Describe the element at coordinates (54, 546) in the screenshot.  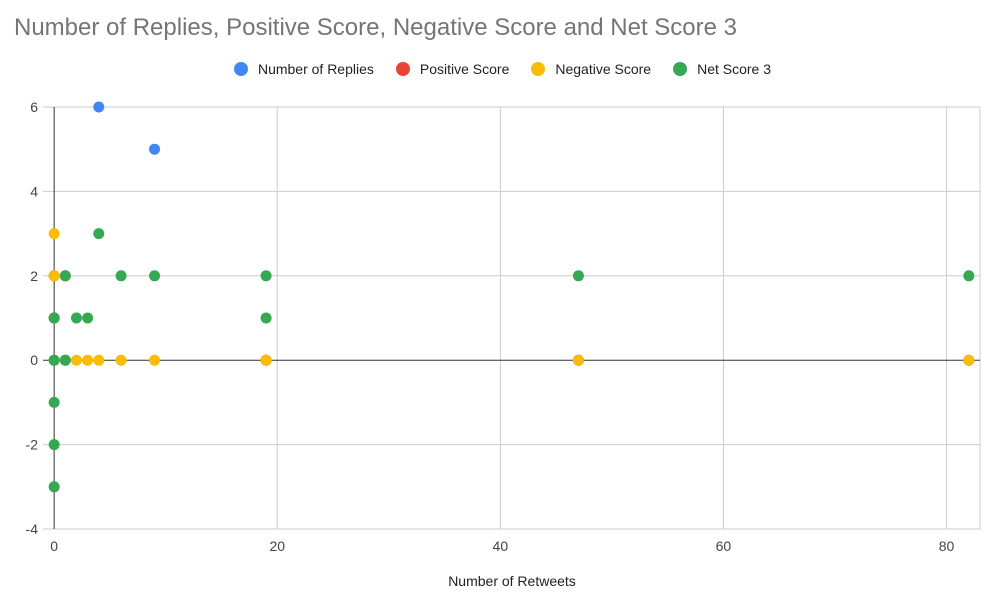
I see `x-tick-label: 0` at that location.